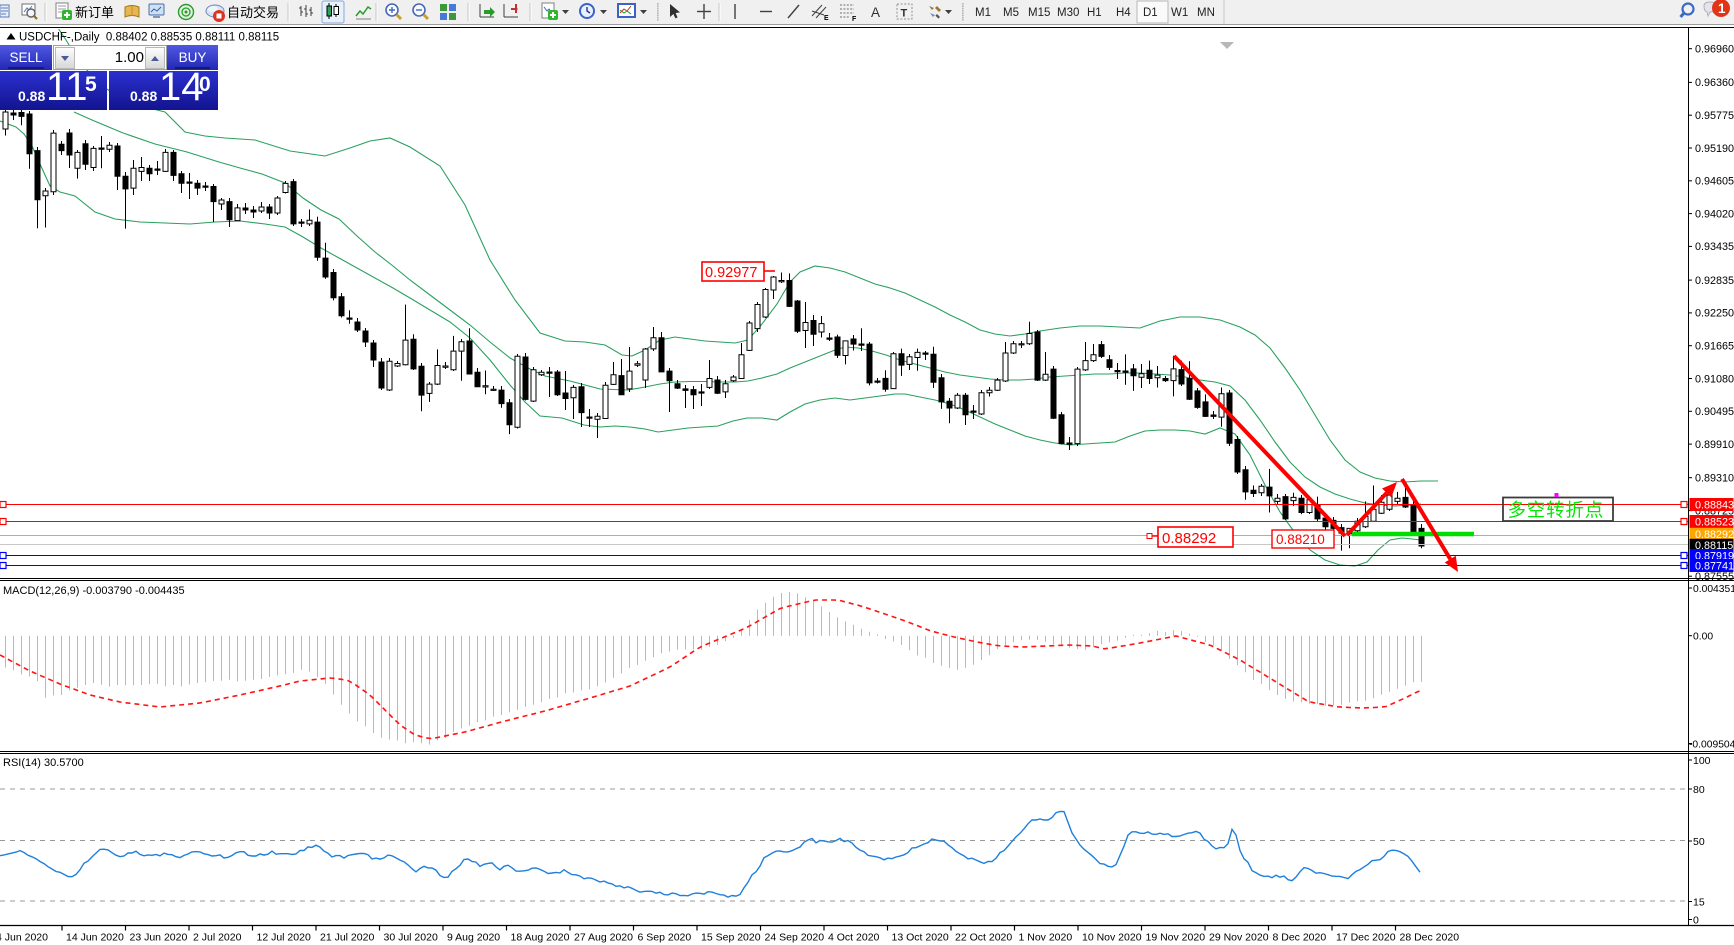  What do you see at coordinates (1150, 13) in the screenshot?
I see `svg-text: D1` at bounding box center [1150, 13].